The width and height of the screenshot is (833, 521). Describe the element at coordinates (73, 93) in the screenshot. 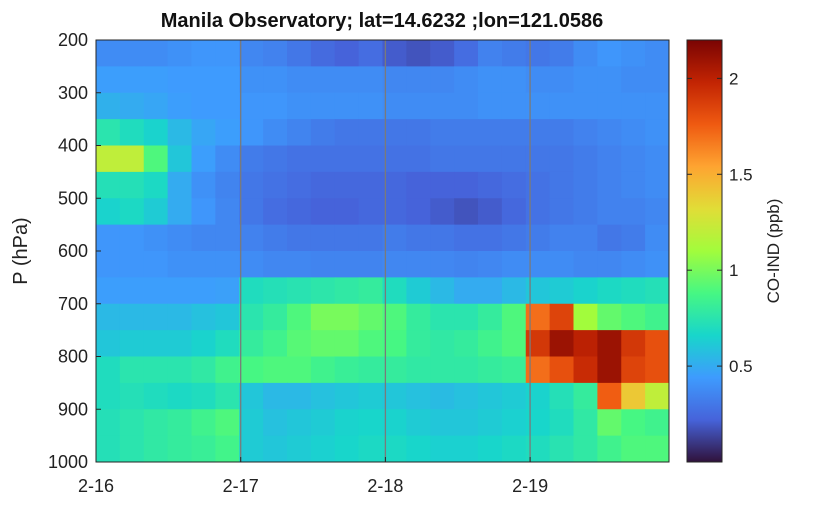

I see `y-tick-label: 300` at that location.